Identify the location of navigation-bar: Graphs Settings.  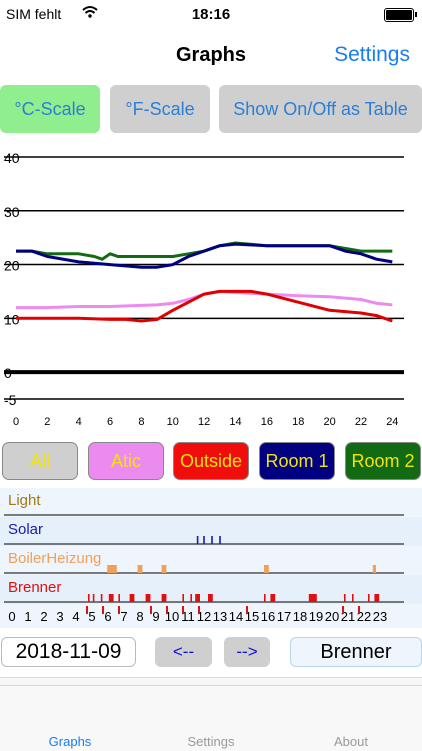
(211, 56).